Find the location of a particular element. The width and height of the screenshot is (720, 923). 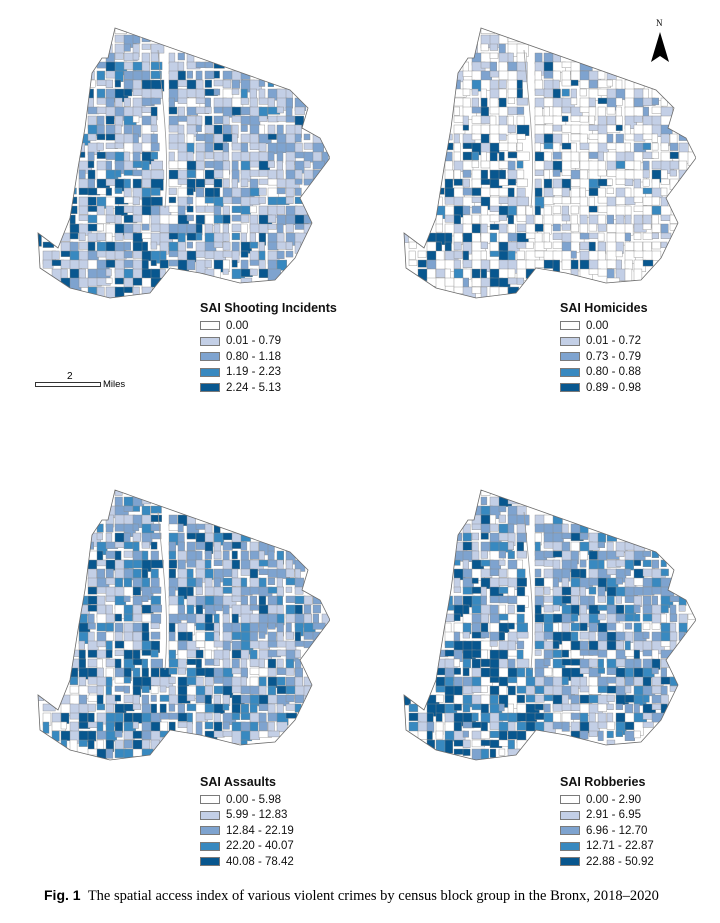

legend-label: 6.96 - 12.70 is located at coordinates (617, 830).